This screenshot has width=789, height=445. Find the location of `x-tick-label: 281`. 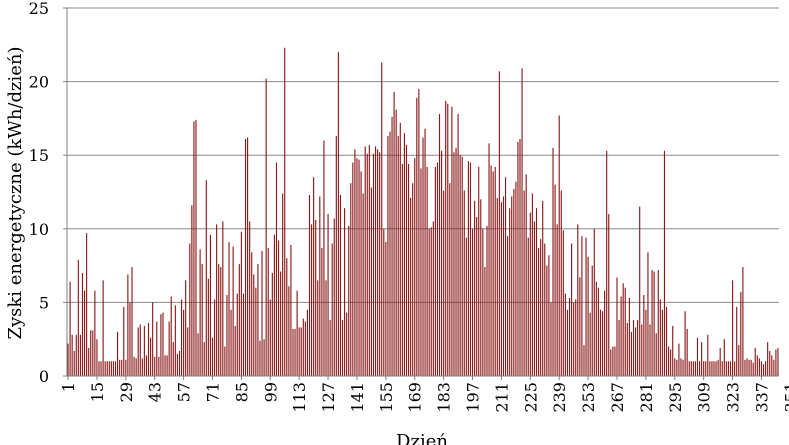

x-tick-label: 281 is located at coordinates (646, 397).